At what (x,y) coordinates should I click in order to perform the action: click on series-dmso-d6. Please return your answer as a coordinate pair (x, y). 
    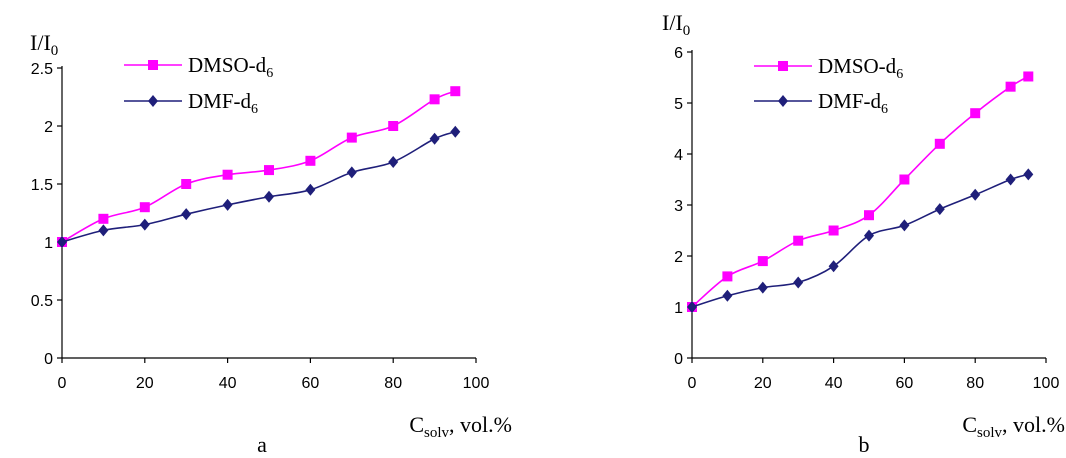
    Looking at the image, I should click on (259, 166).